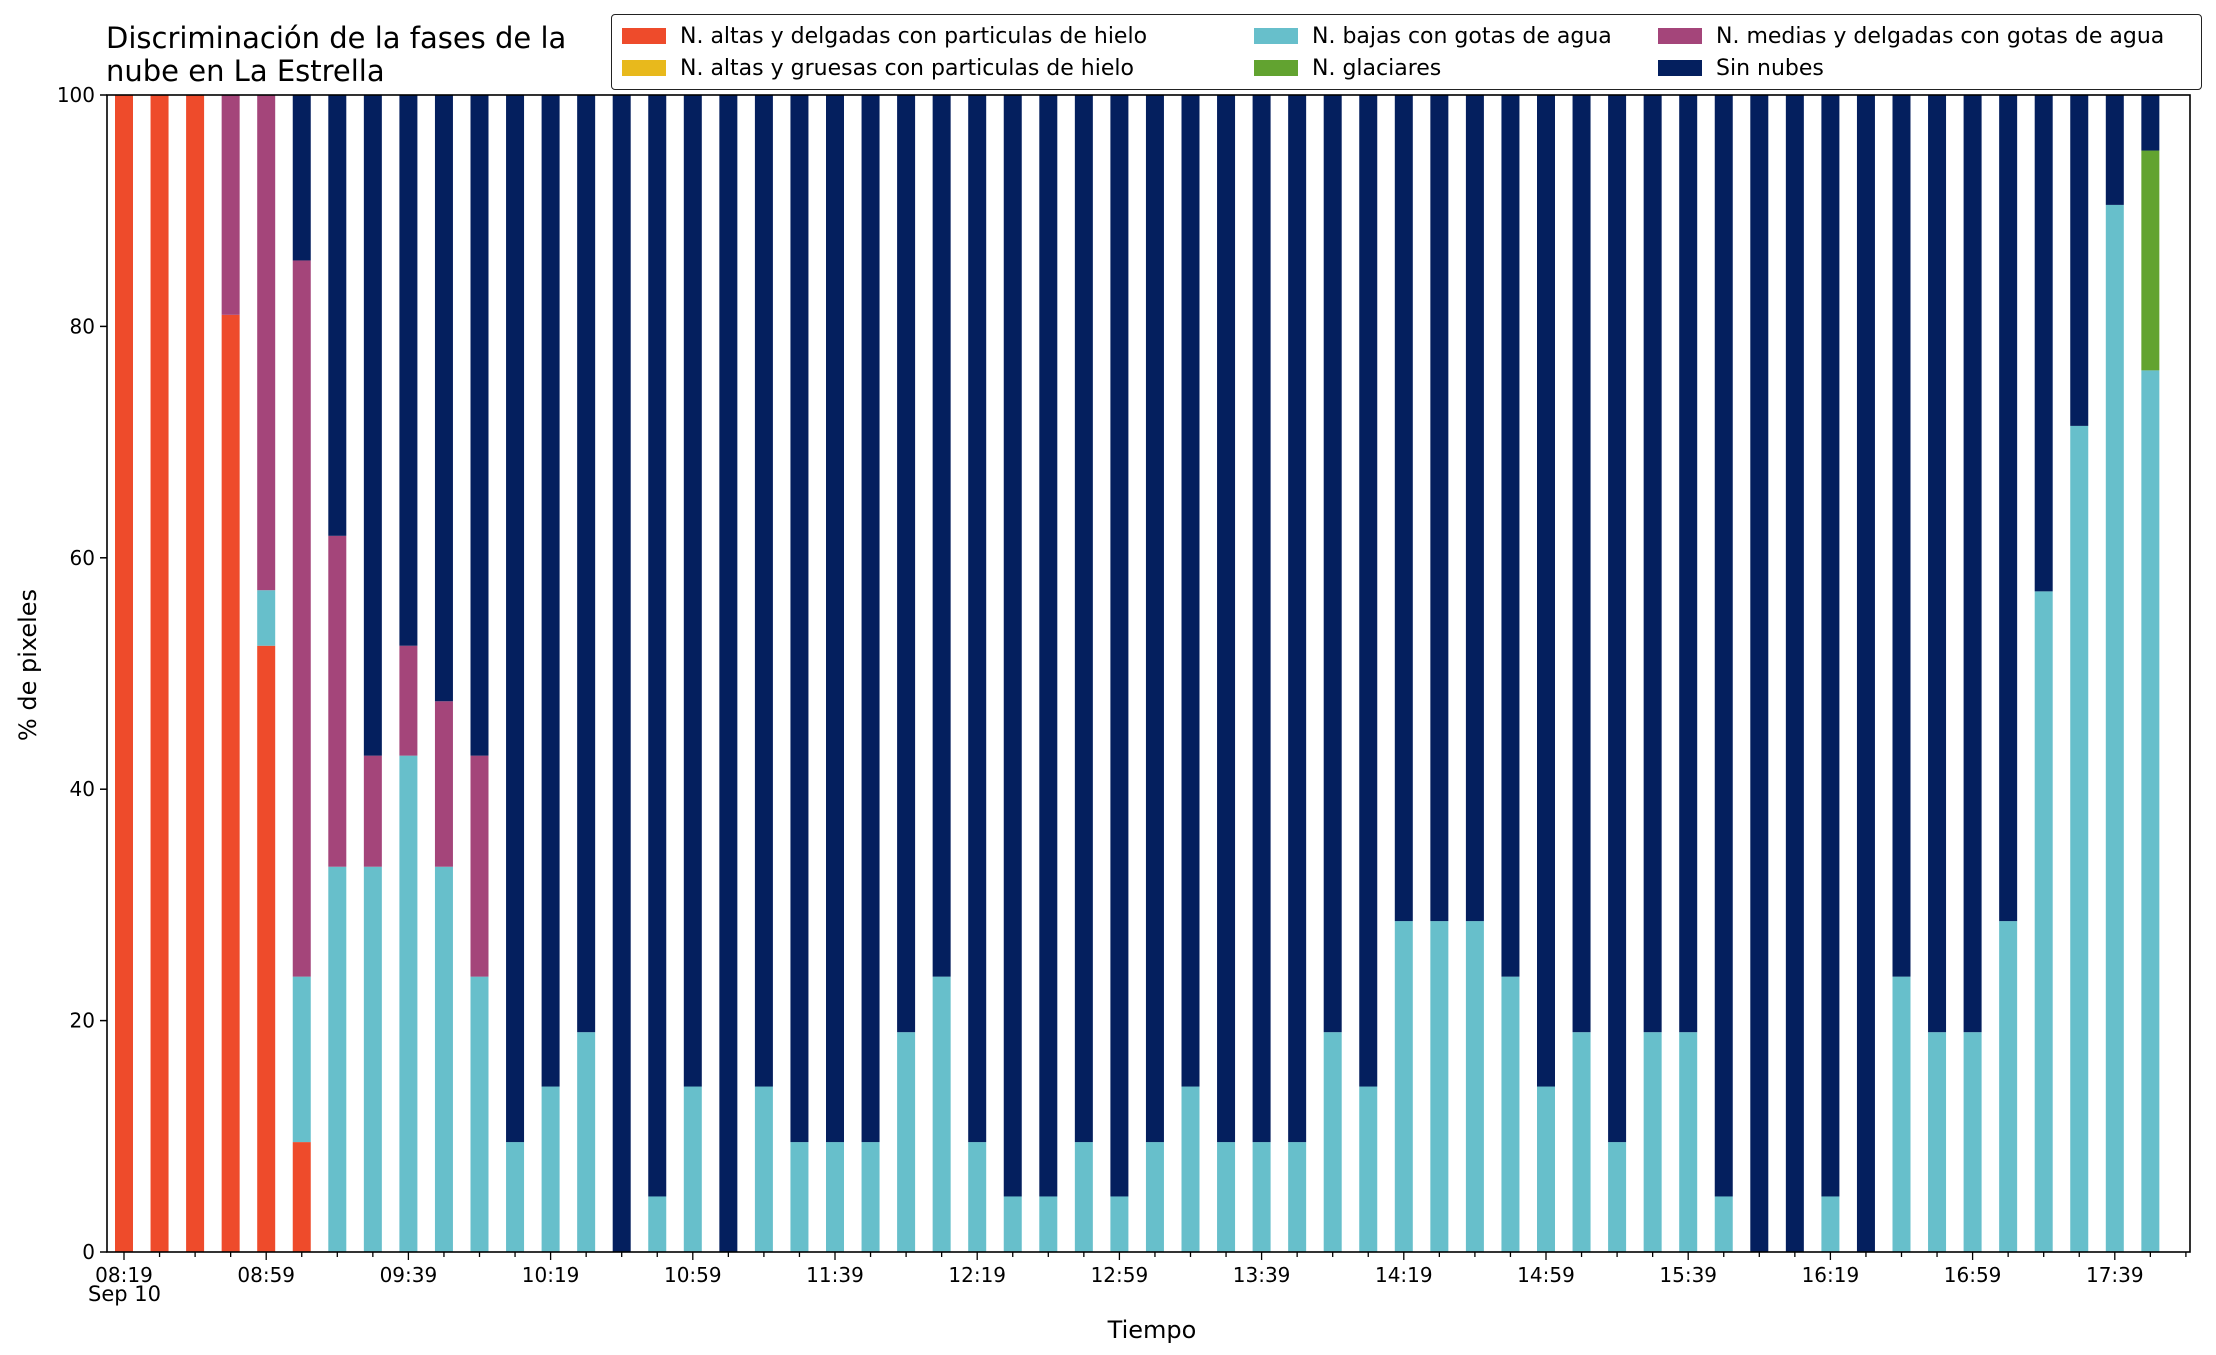 This screenshot has height=1355, width=2216. I want to click on x-axis-date-label: Sep 10, so click(124, 1294).